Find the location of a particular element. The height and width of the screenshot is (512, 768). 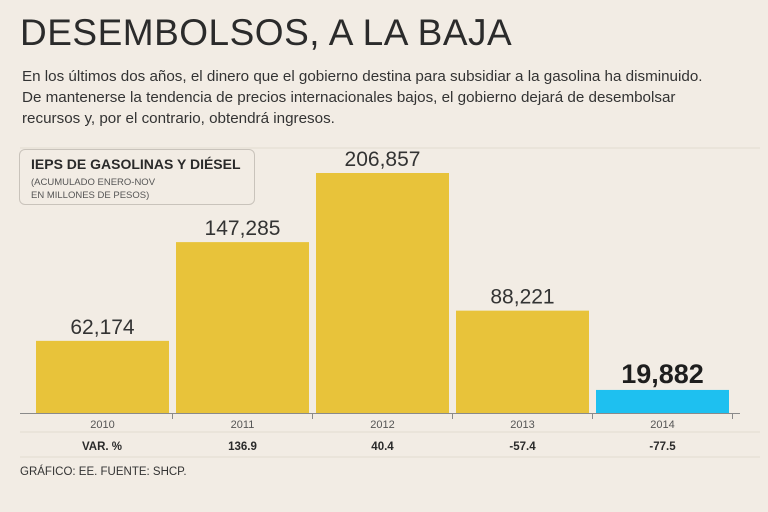

source-footer: GRÁFICO: EE. FUENTE: SHCP. is located at coordinates (103, 472).